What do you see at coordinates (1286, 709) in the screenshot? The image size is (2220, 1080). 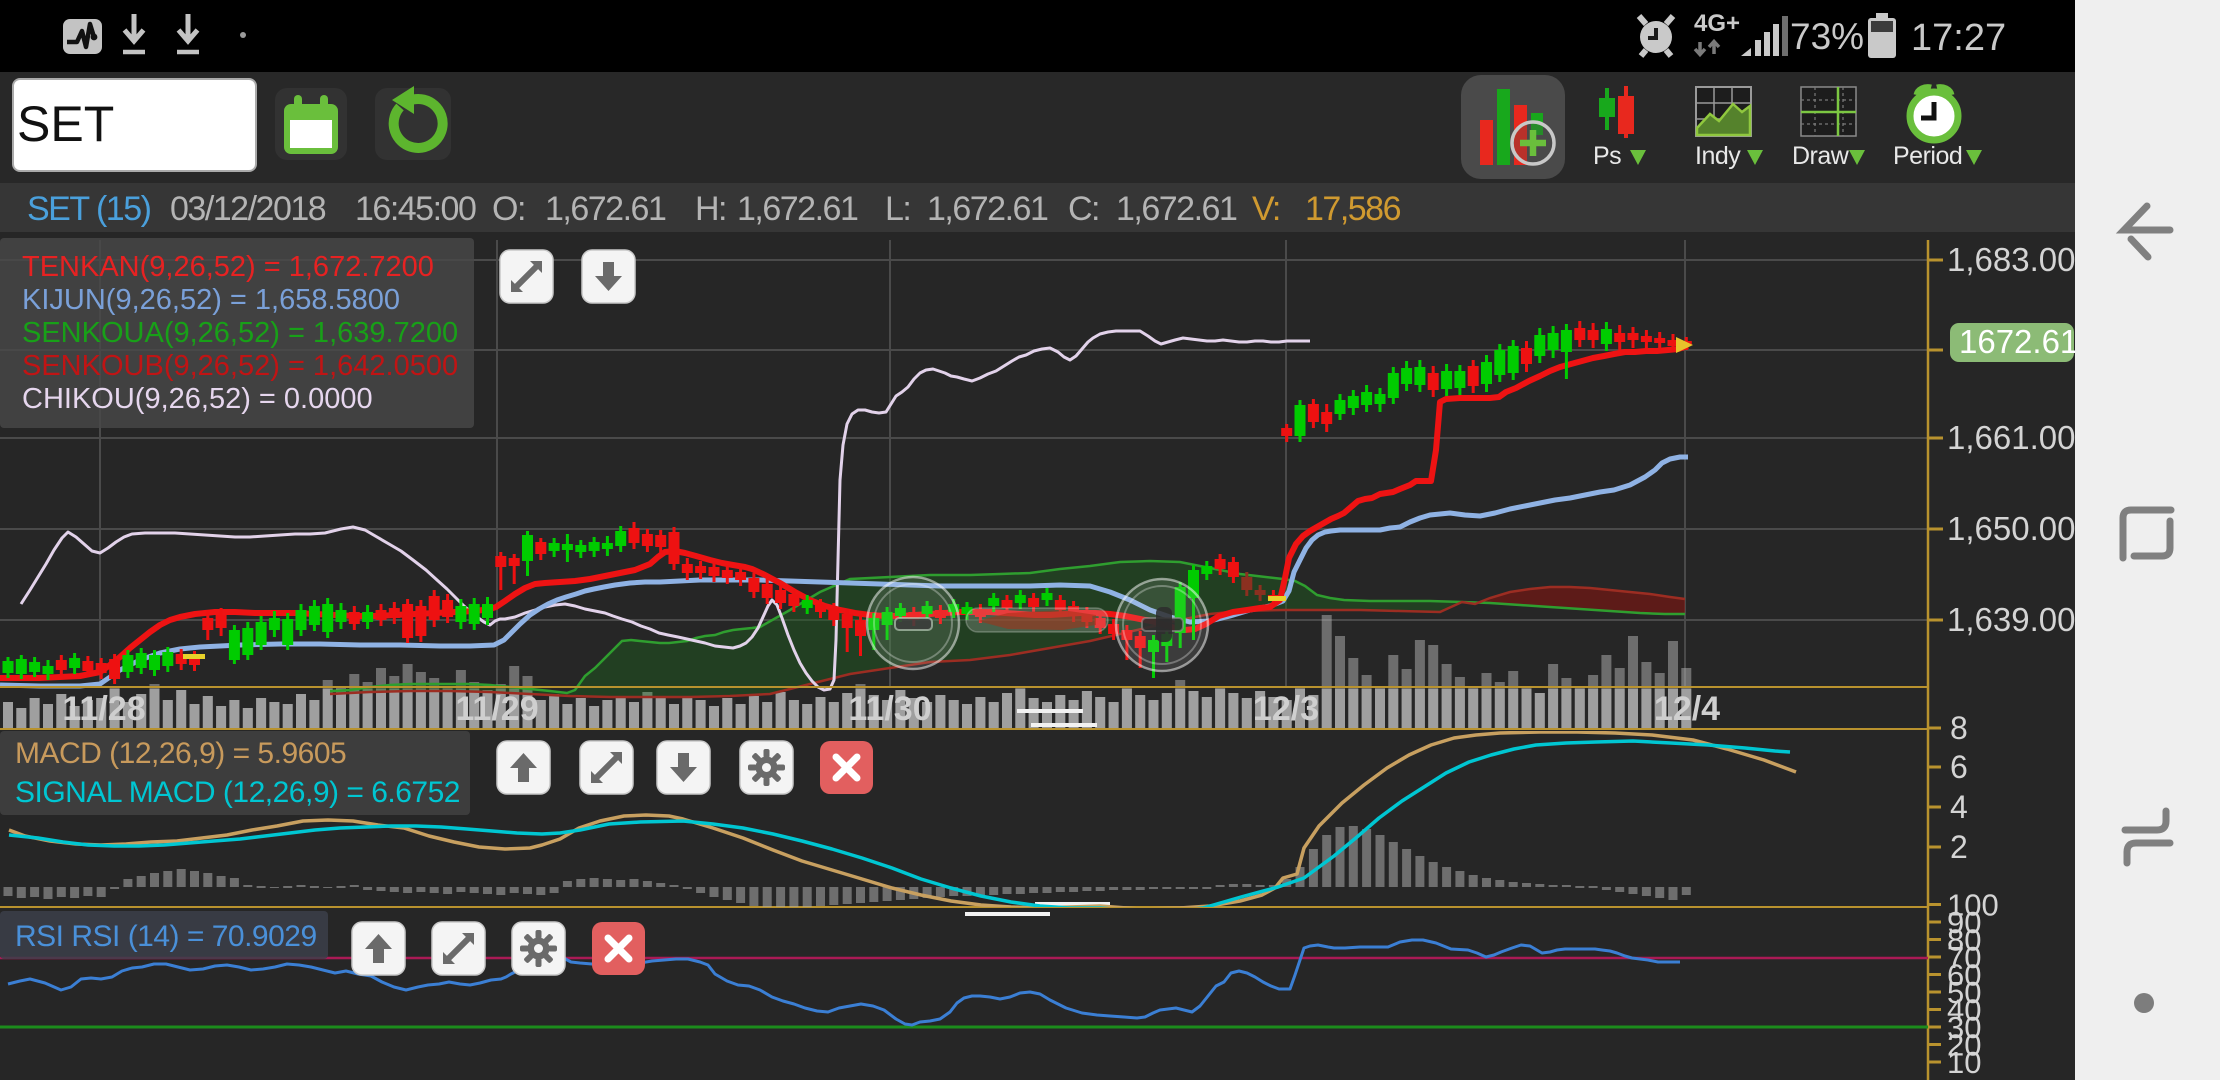 I see `svg-text: 12/3` at bounding box center [1286, 709].